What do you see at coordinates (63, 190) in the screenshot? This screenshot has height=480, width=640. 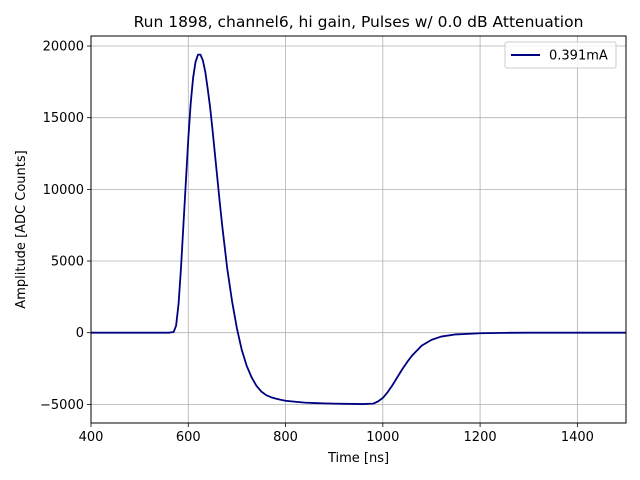 I see `y-tick-label: 10000` at bounding box center [63, 190].